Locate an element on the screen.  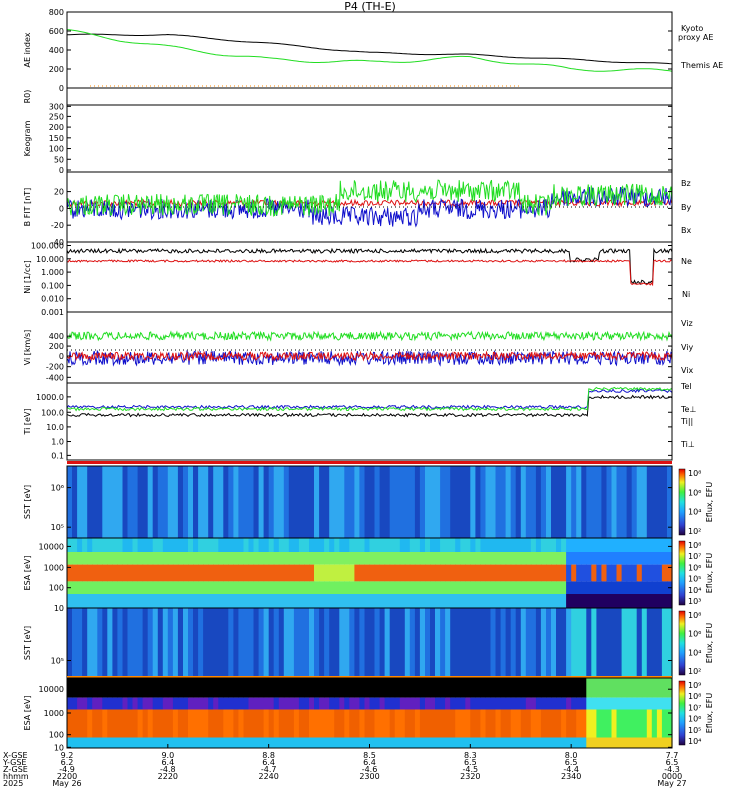
temperature-ytick-label: 0.1 is located at coordinates (57, 455).